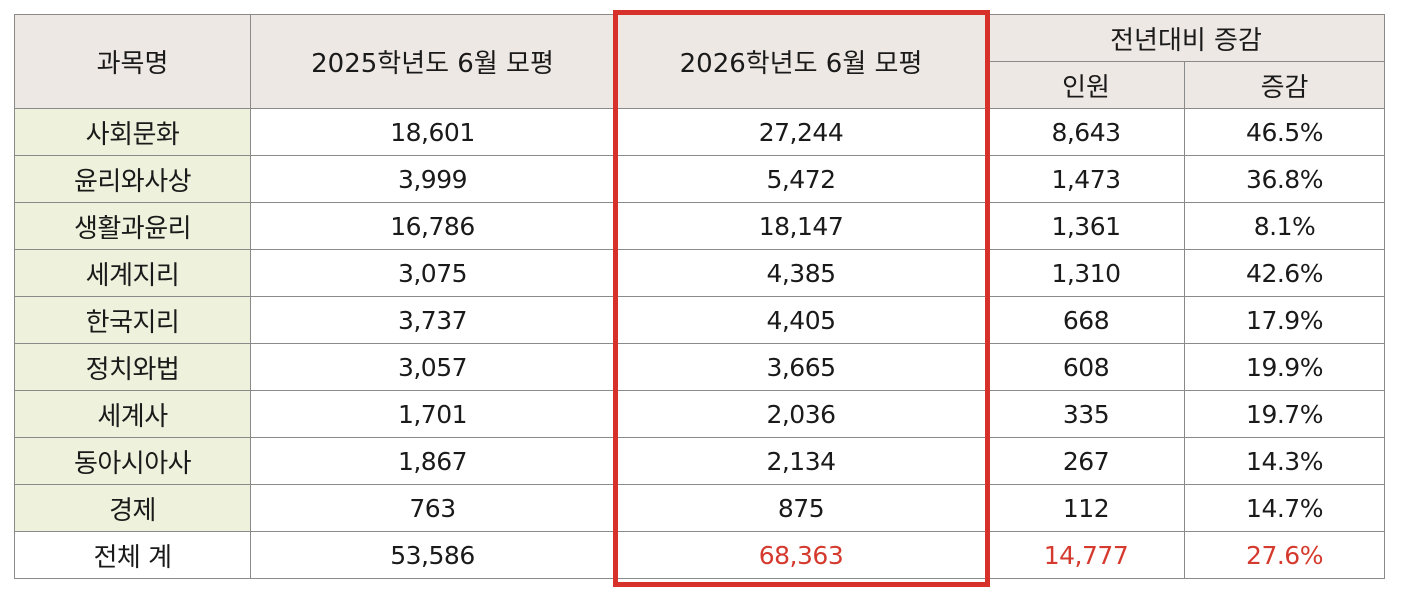  I want to click on table-row: 경제 763 875 112 14.7%, so click(700, 508).